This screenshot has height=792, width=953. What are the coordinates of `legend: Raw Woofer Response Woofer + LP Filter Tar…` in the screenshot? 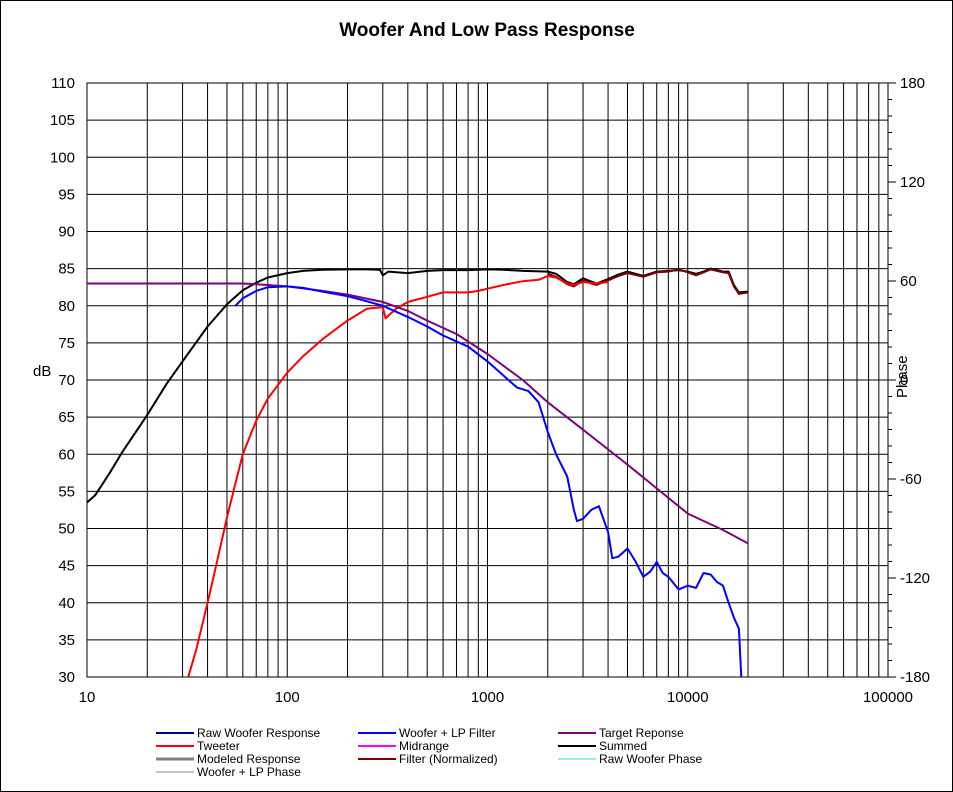 It's located at (429, 752).